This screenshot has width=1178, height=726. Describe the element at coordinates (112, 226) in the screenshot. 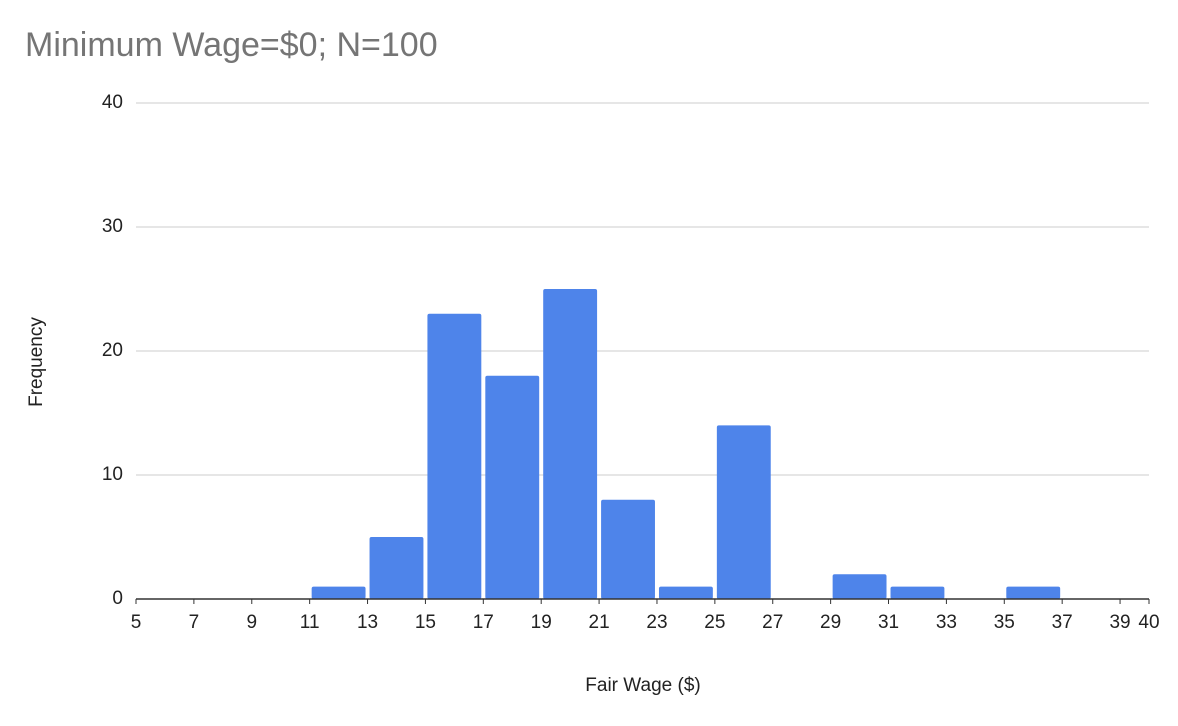

I see `y-tick-label: 30` at that location.